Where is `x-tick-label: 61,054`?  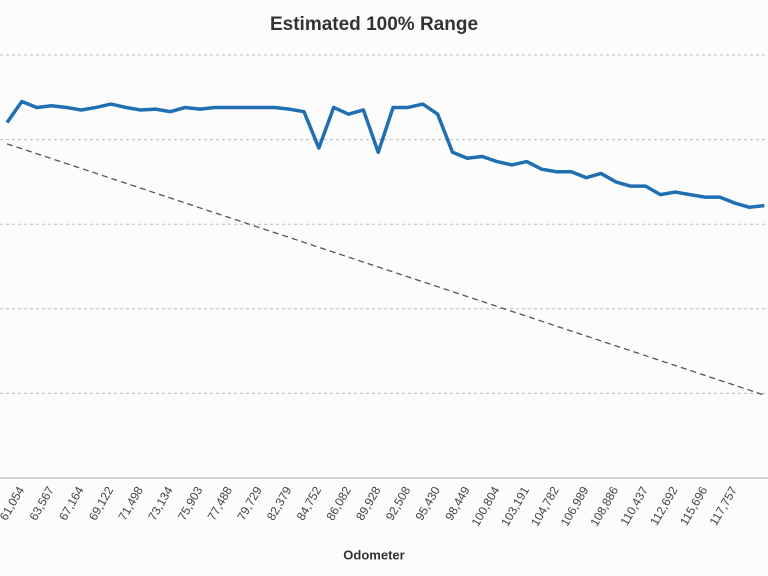 x-tick-label: 61,054 is located at coordinates (13, 503).